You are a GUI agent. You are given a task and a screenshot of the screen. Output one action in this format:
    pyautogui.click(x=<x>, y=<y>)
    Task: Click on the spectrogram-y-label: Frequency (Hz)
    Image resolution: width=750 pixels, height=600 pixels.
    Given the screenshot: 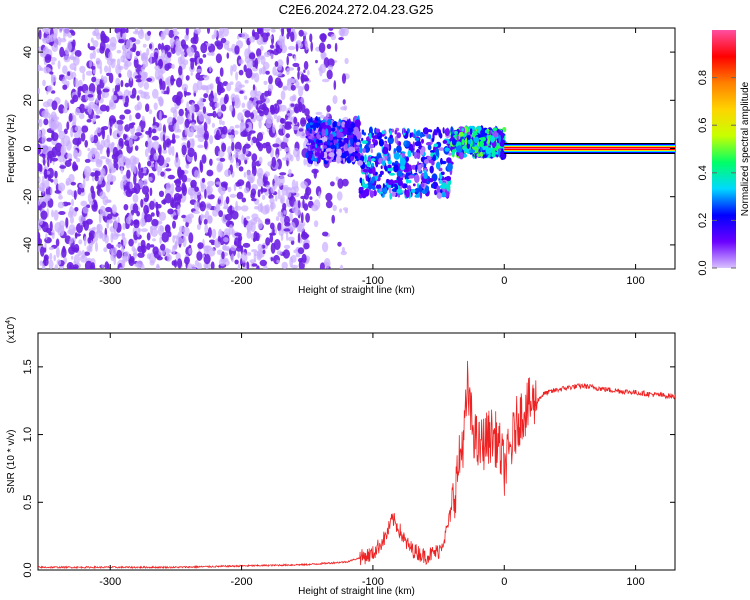 What is the action you would take?
    pyautogui.click(x=11, y=148)
    